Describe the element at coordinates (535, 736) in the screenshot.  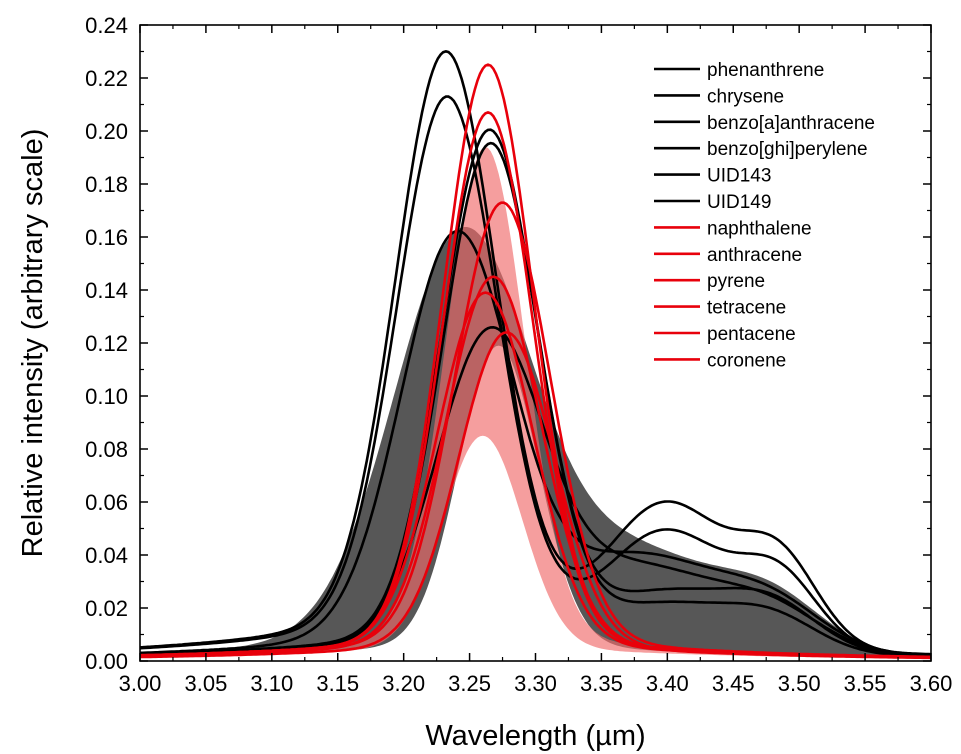
I see `x-axis-label: Wavelength (µm)` at that location.